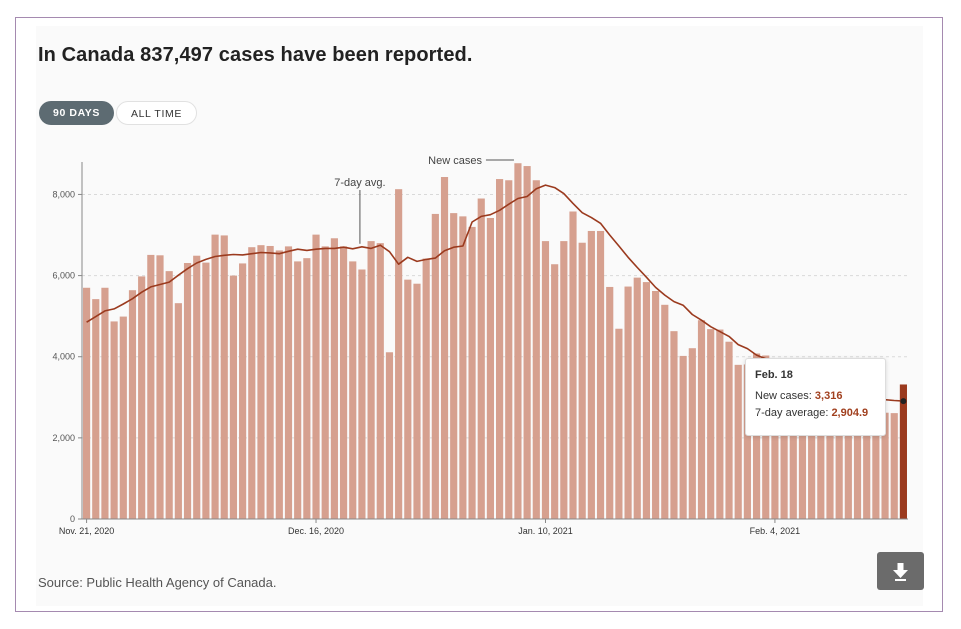 The width and height of the screenshot is (961, 629). I want to click on y-tick-label: 4,000, so click(63, 357).